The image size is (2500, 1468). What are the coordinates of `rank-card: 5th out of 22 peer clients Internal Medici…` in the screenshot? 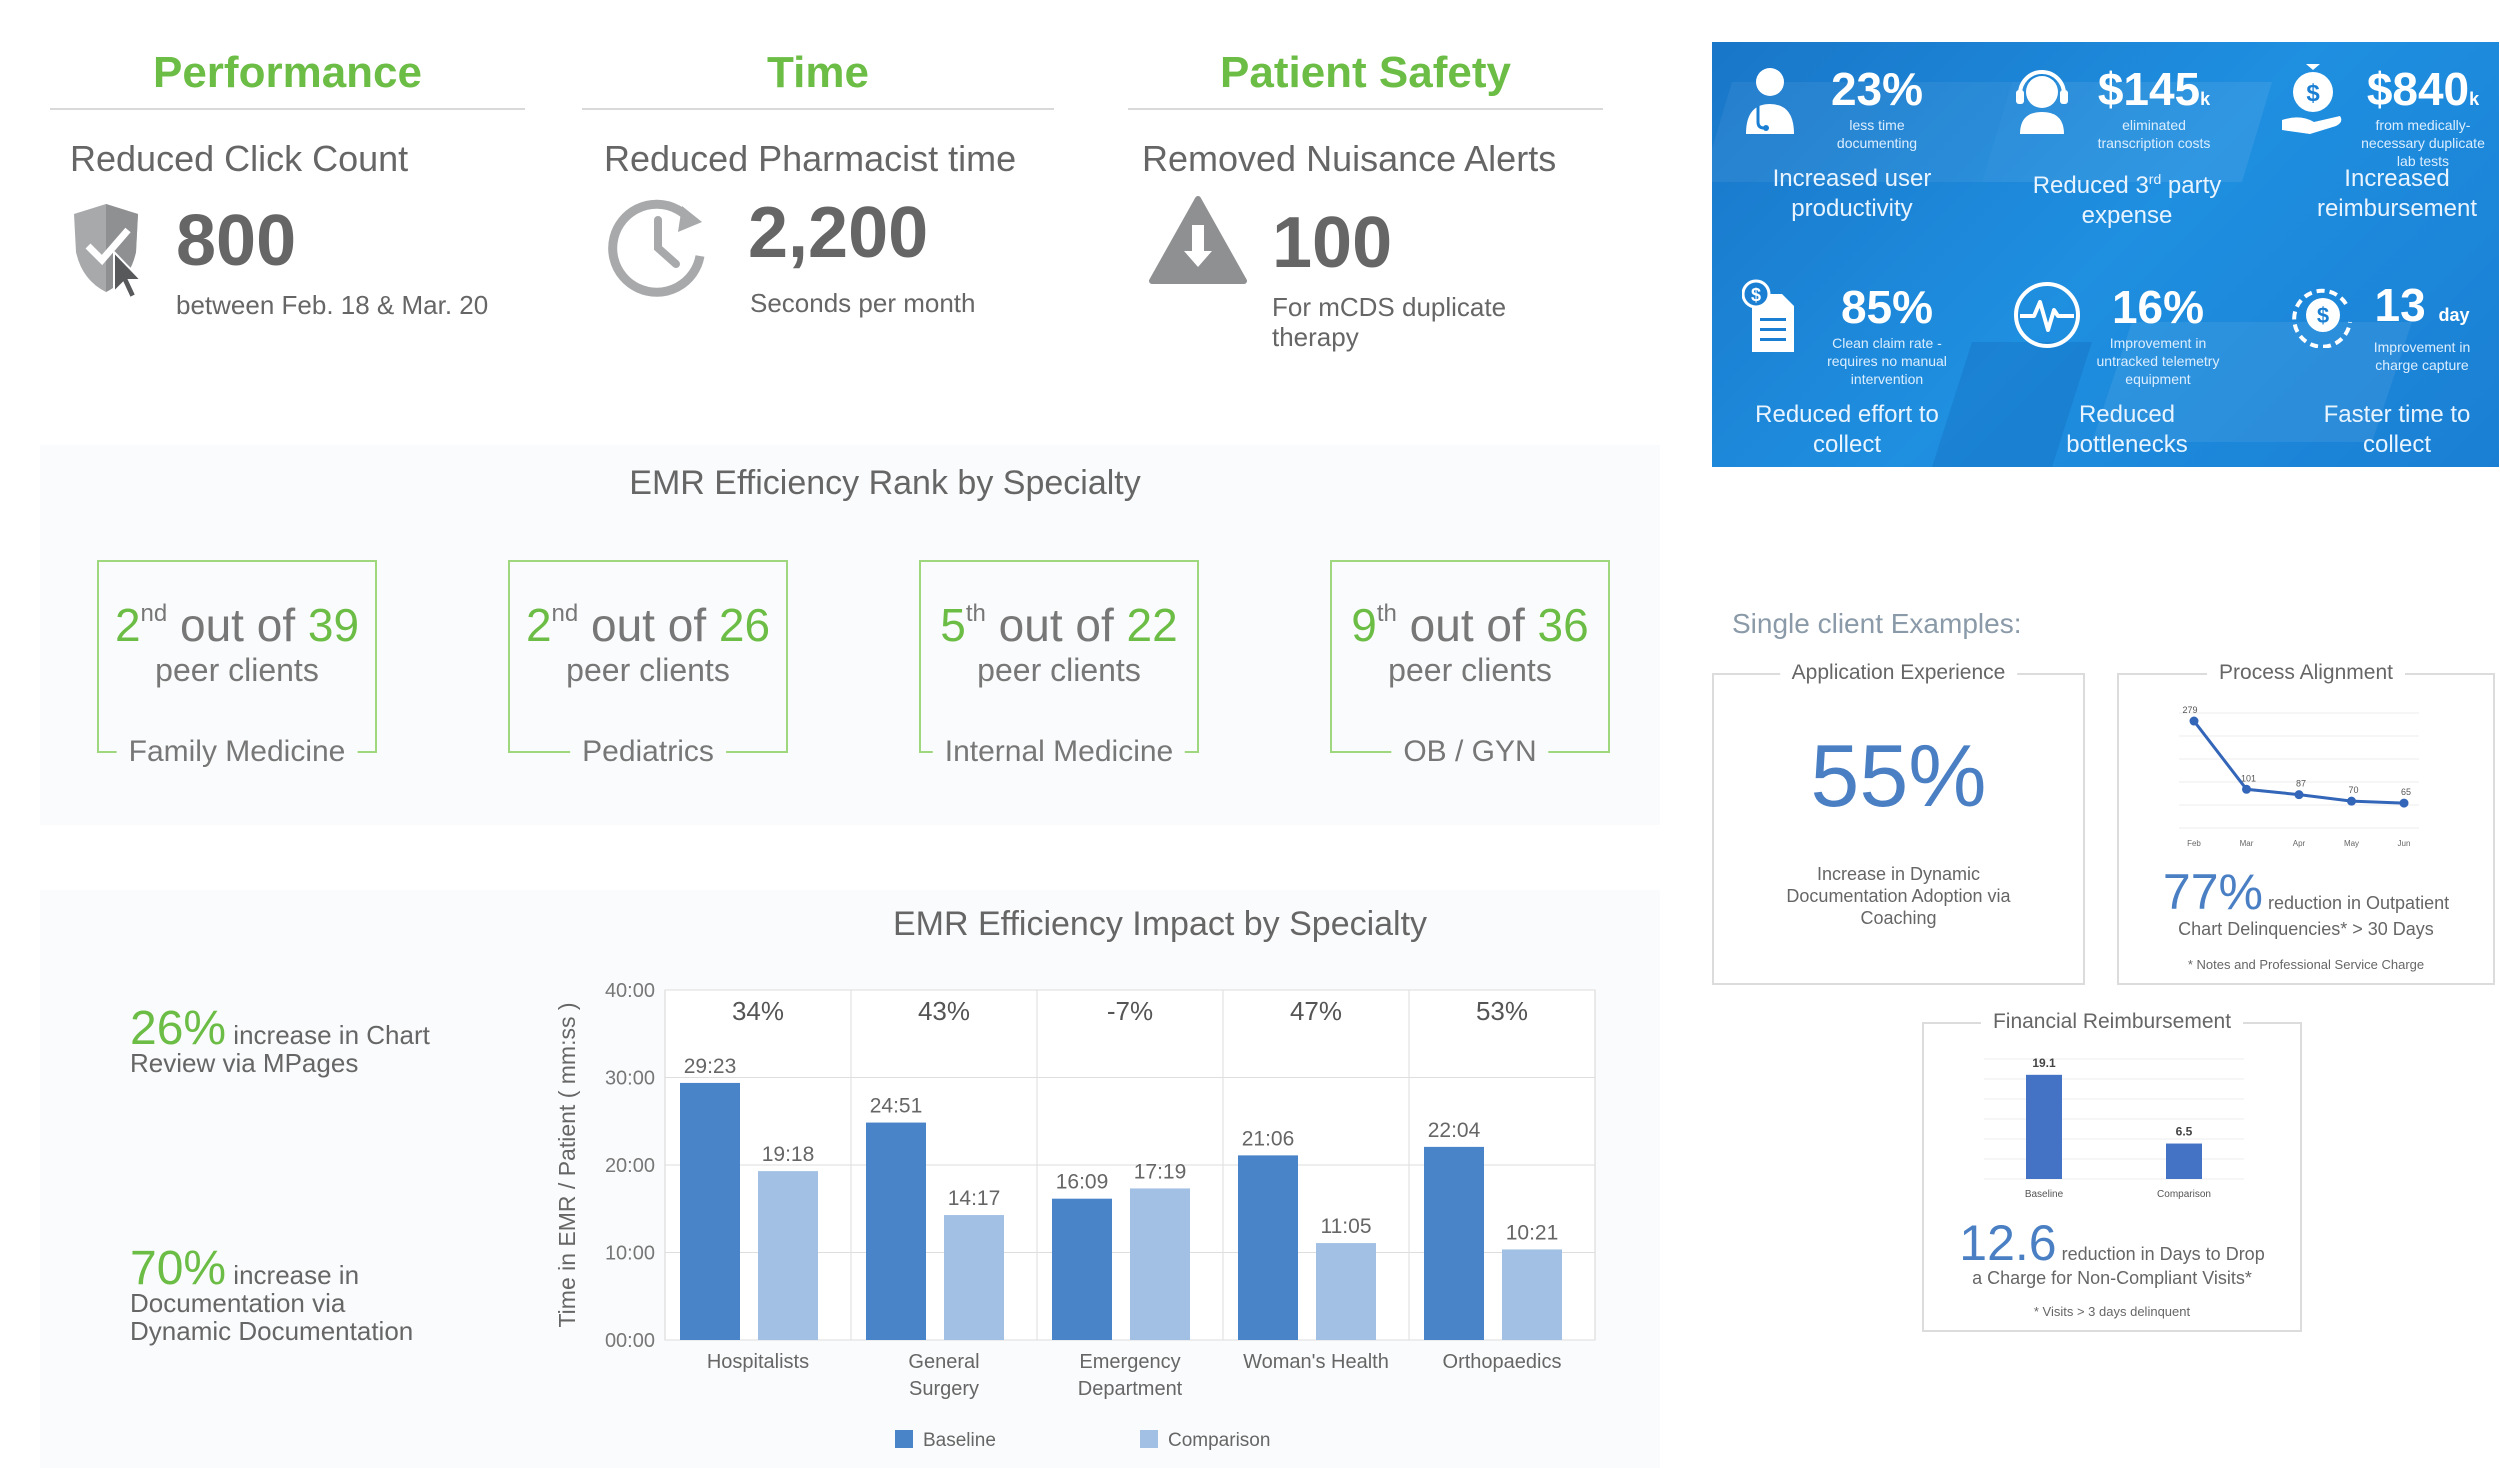 It's located at (1059, 664).